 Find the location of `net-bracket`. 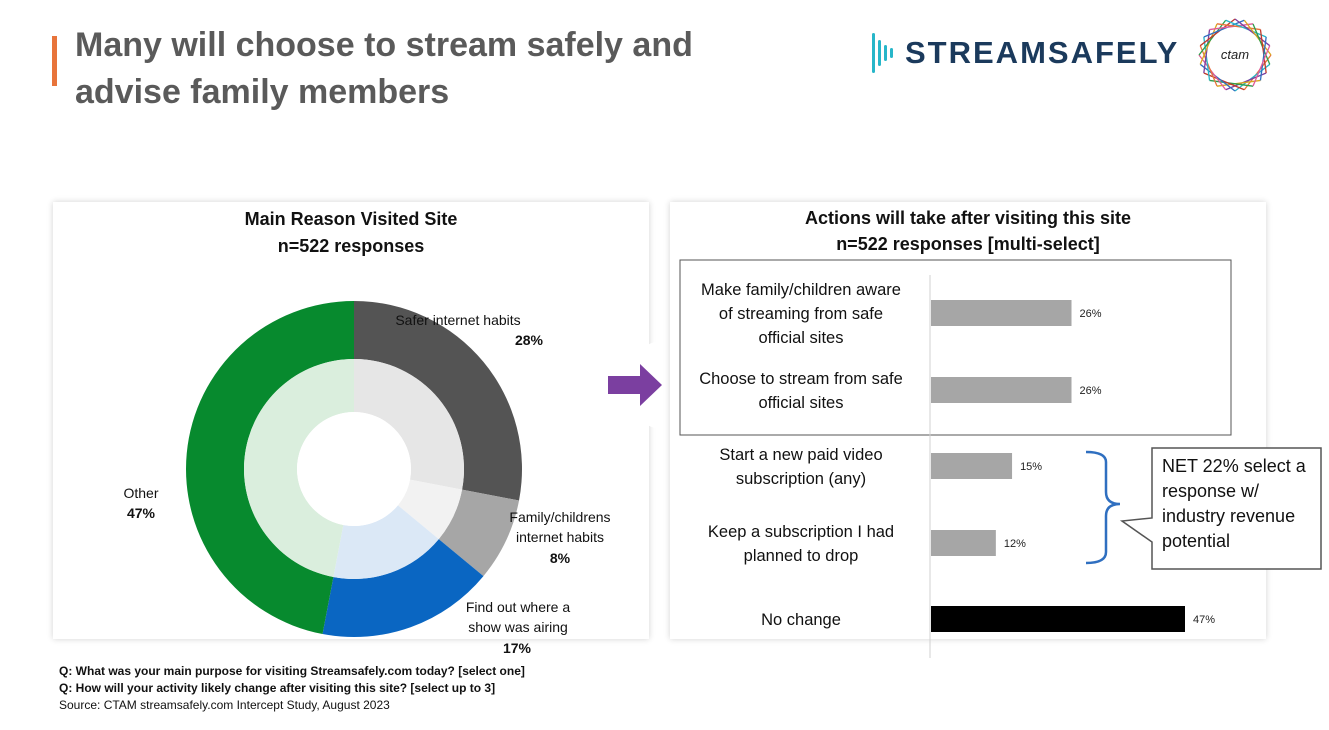

net-bracket is located at coordinates (1103, 507).